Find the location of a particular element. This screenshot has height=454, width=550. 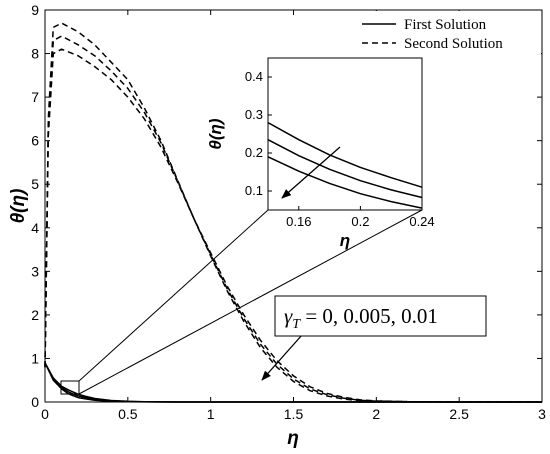

inset-x-tick-label: 0.16 is located at coordinates (298, 221).